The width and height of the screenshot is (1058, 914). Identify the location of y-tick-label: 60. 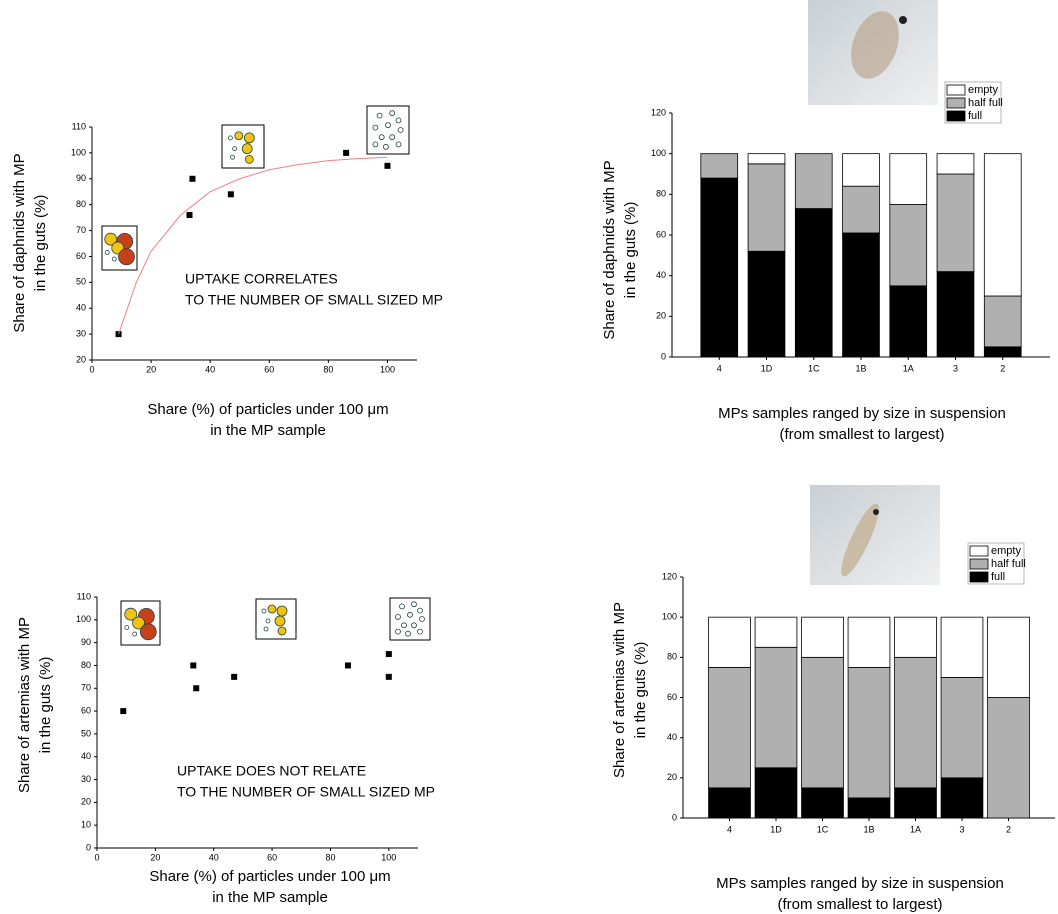
(81, 256).